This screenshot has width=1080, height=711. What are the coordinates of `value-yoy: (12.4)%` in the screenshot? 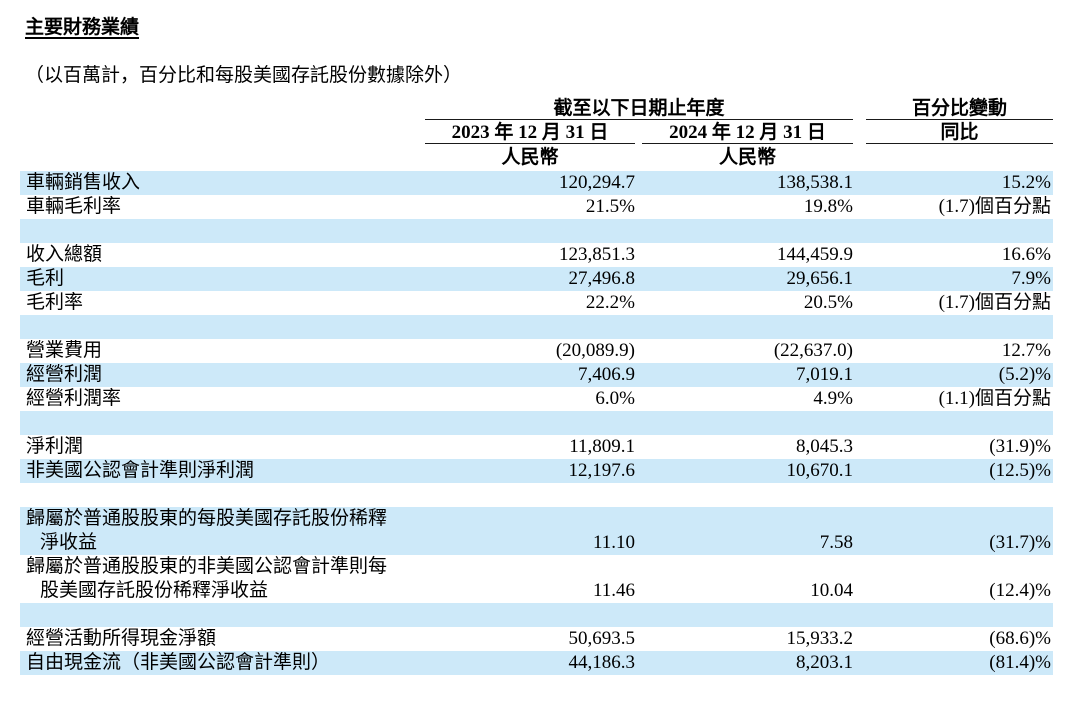 It's located at (1020, 590).